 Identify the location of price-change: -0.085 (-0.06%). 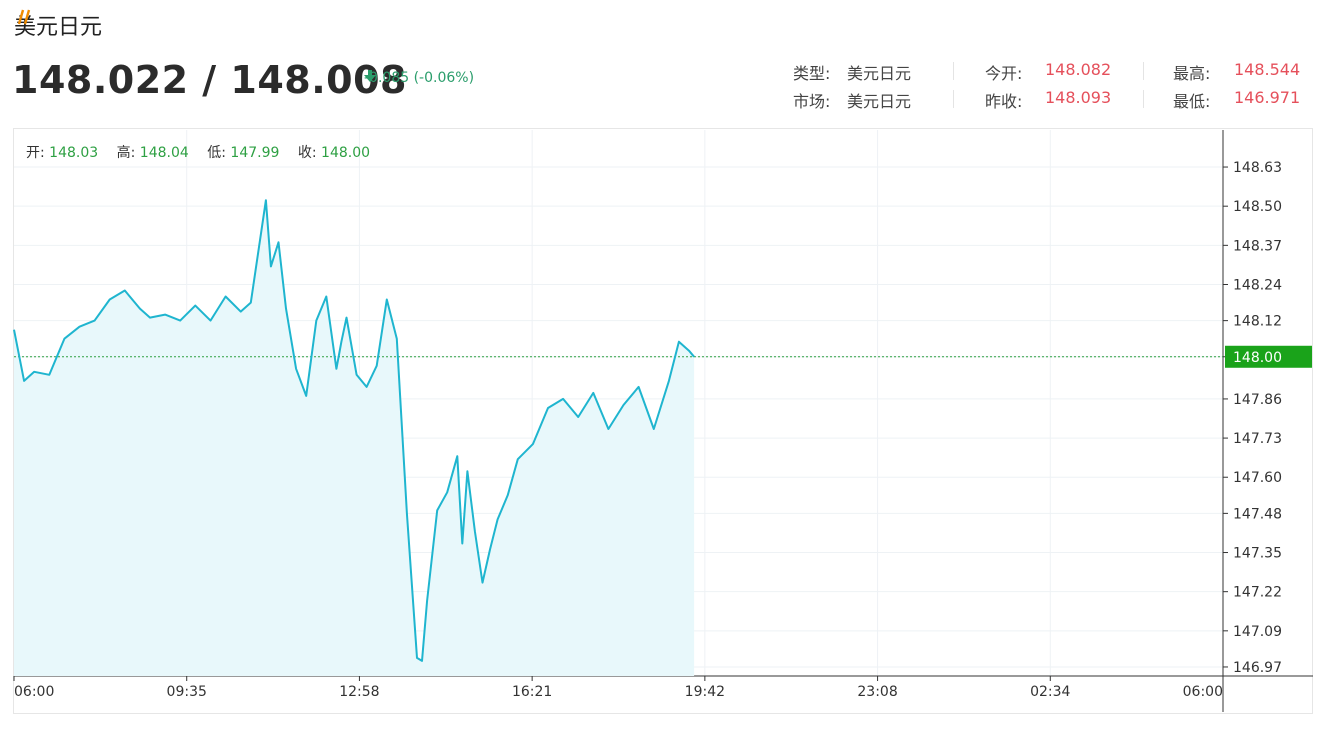
(419, 78).